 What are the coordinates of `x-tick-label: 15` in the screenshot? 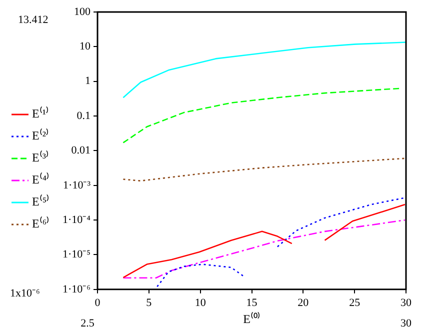 It's located at (252, 302).